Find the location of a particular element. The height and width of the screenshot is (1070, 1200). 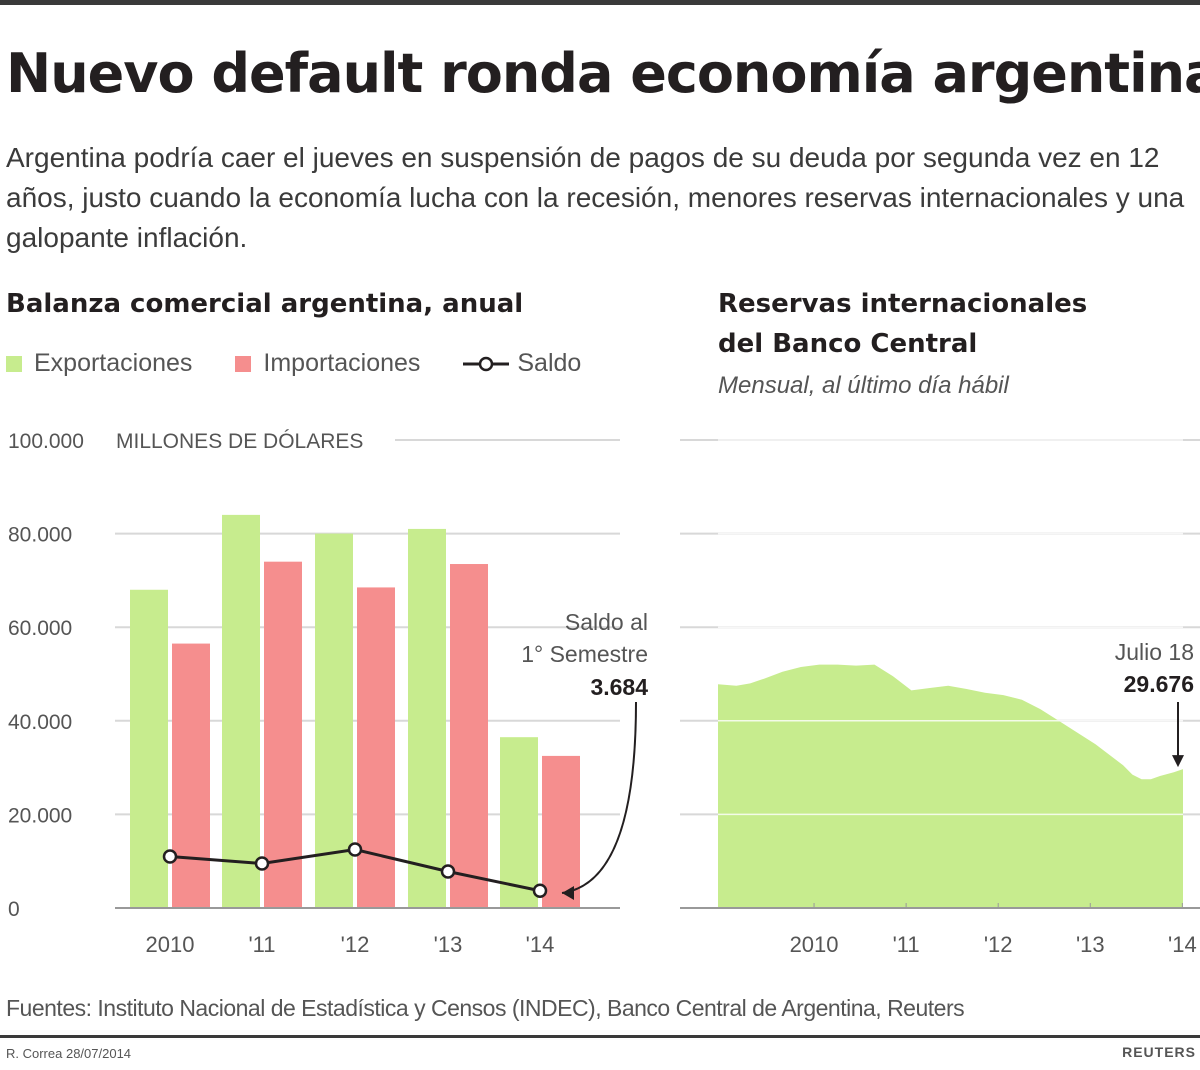

left-y-tick-label: 0 is located at coordinates (14, 909).